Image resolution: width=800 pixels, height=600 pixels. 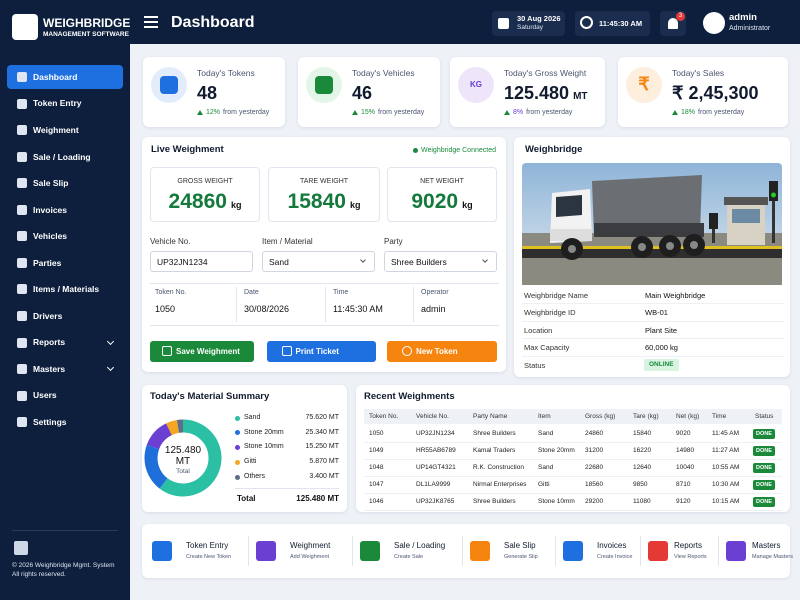 I want to click on connection-status: Weighbridge Connected, so click(x=458, y=150).